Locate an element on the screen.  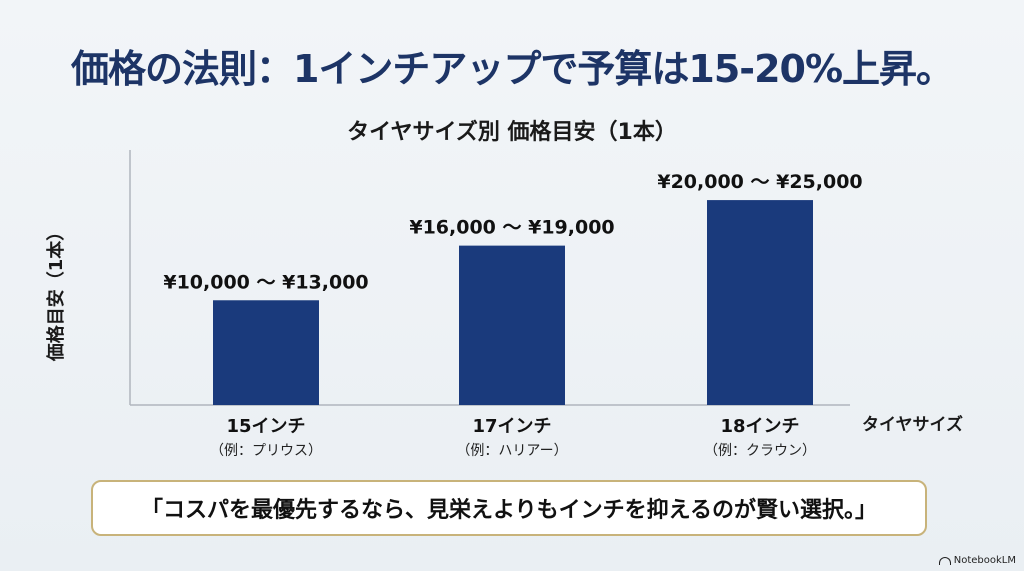
chart-title: タイヤサイズ別 価格目安（1本） is located at coordinates (512, 132).